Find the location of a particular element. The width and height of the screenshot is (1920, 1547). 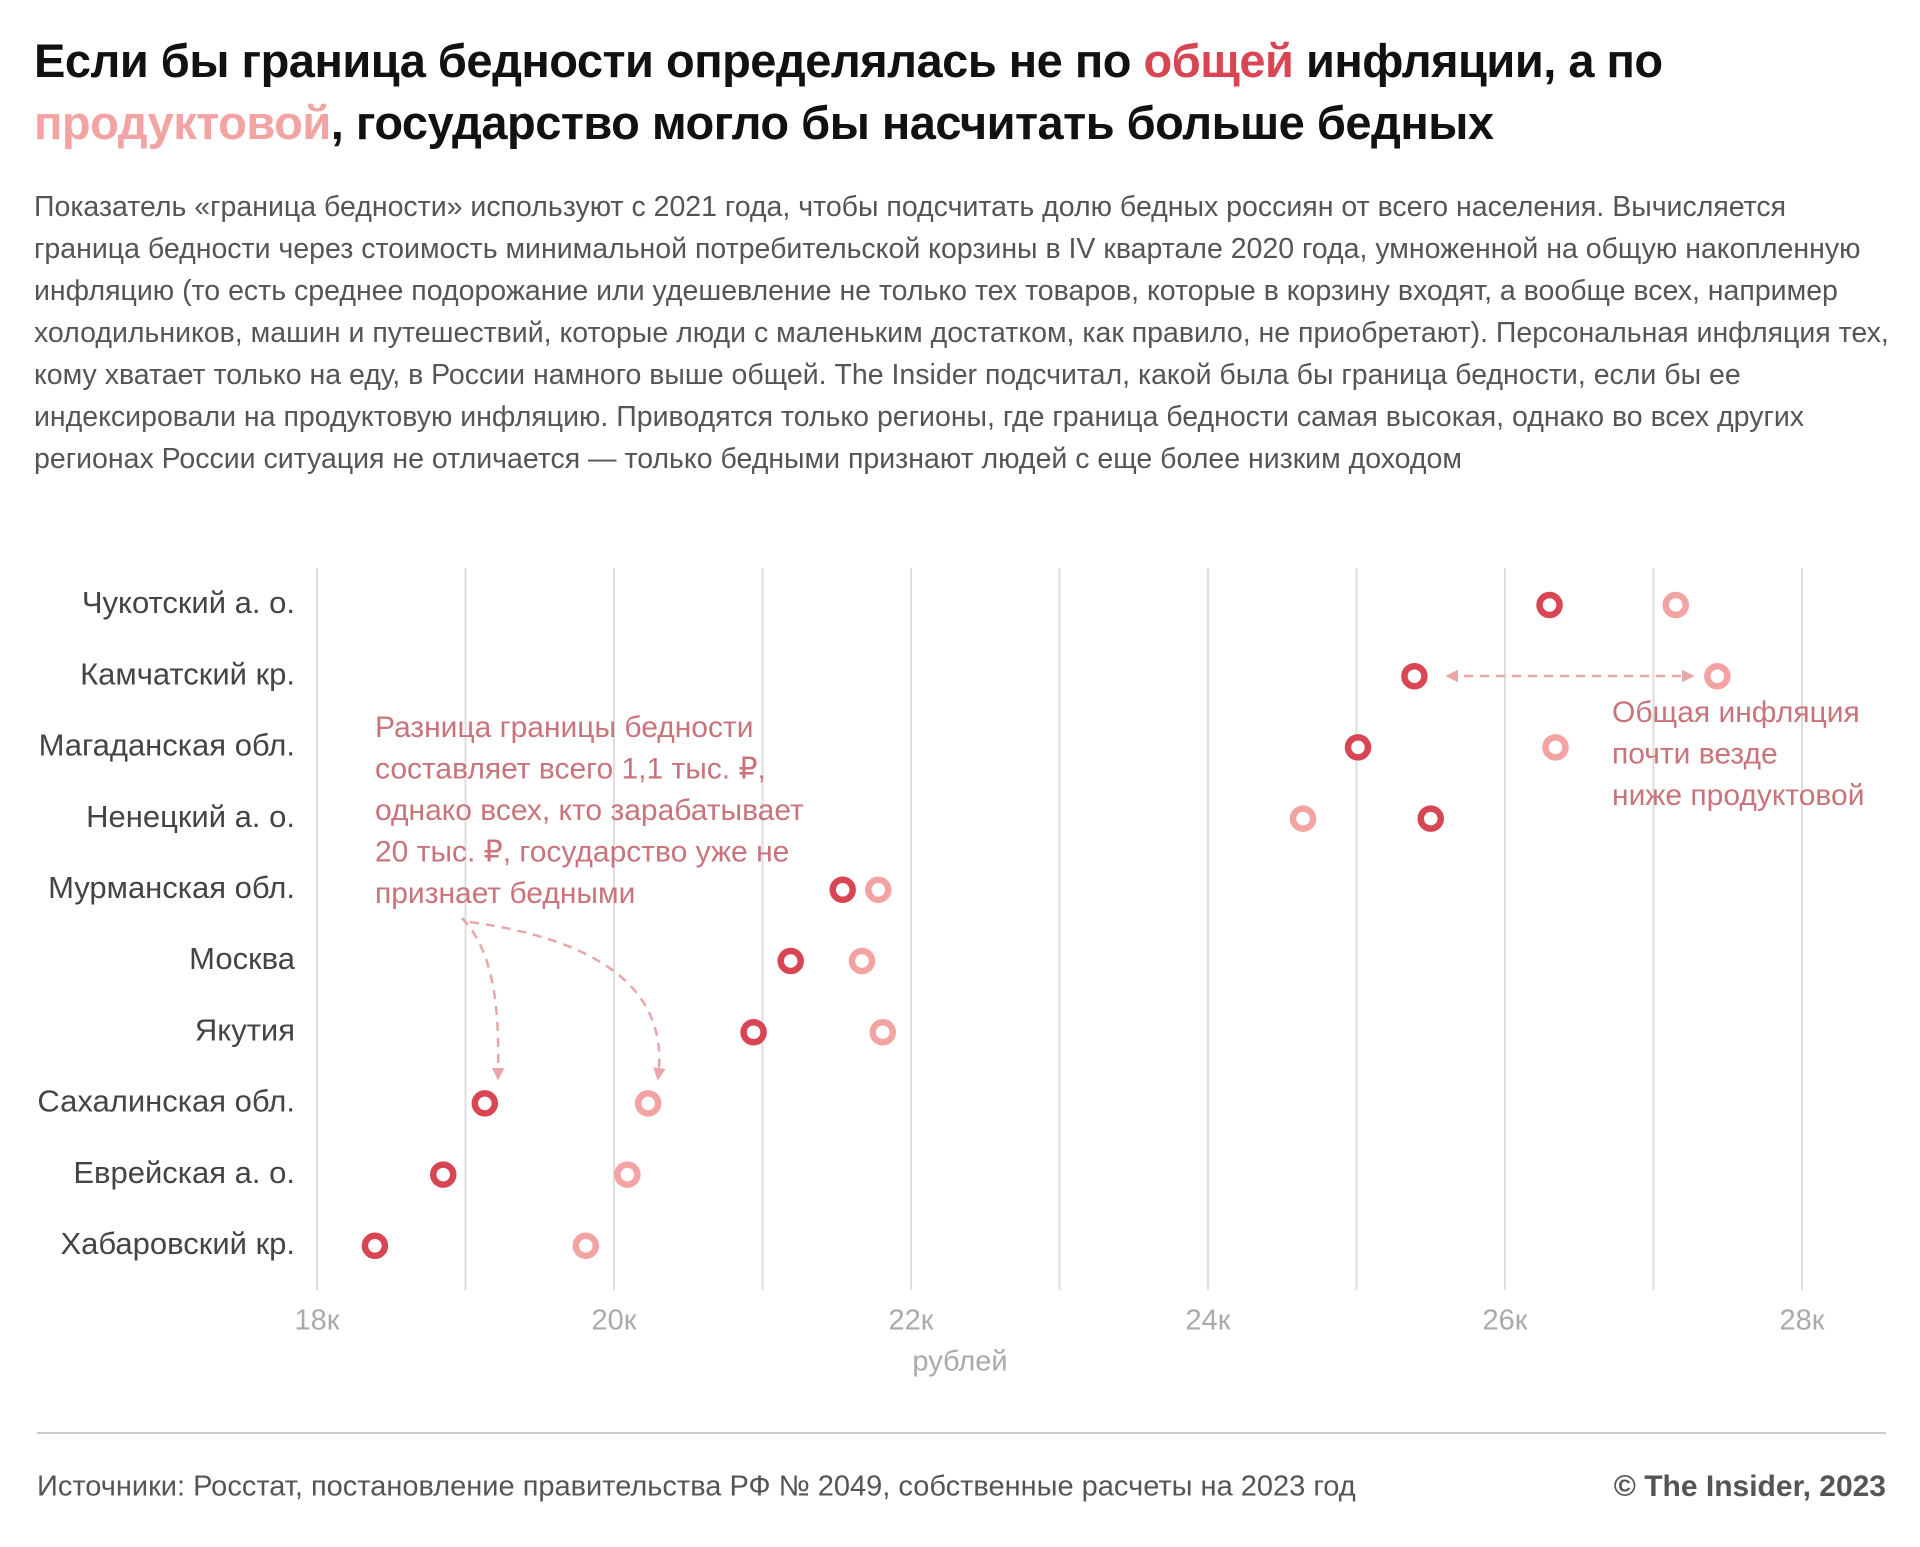

x-tick-label: 24к is located at coordinates (1208, 1321).